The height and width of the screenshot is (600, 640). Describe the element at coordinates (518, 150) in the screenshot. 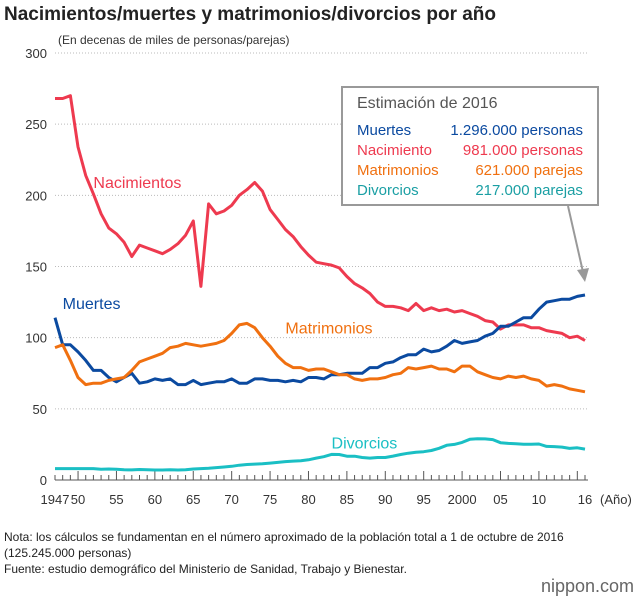

I see `estimate-value: 981.000 personas` at that location.